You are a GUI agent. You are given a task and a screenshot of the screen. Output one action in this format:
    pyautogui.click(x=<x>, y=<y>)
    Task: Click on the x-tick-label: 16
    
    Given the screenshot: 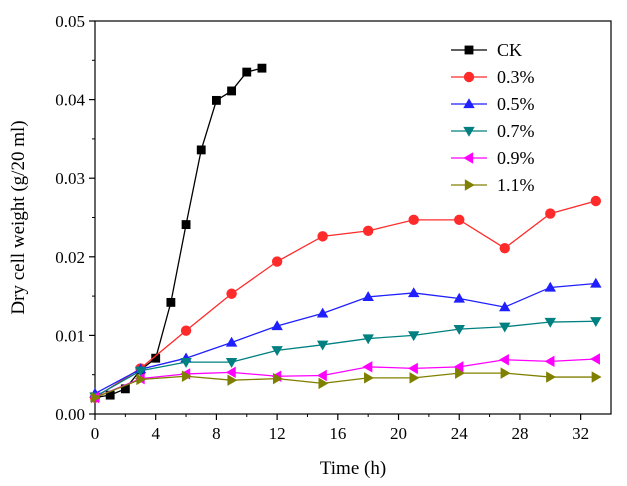 What is the action you would take?
    pyautogui.click(x=337, y=433)
    